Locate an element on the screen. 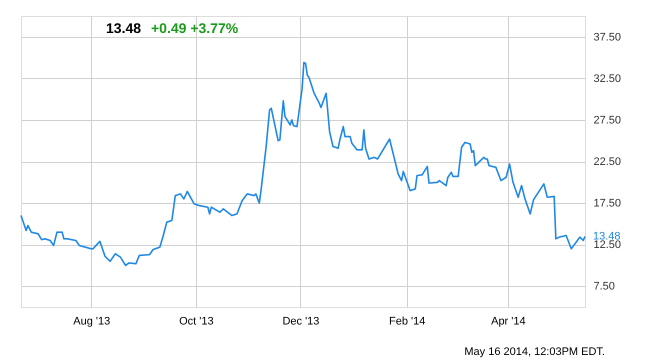  y-tick-label: 12.50 is located at coordinates (608, 245).